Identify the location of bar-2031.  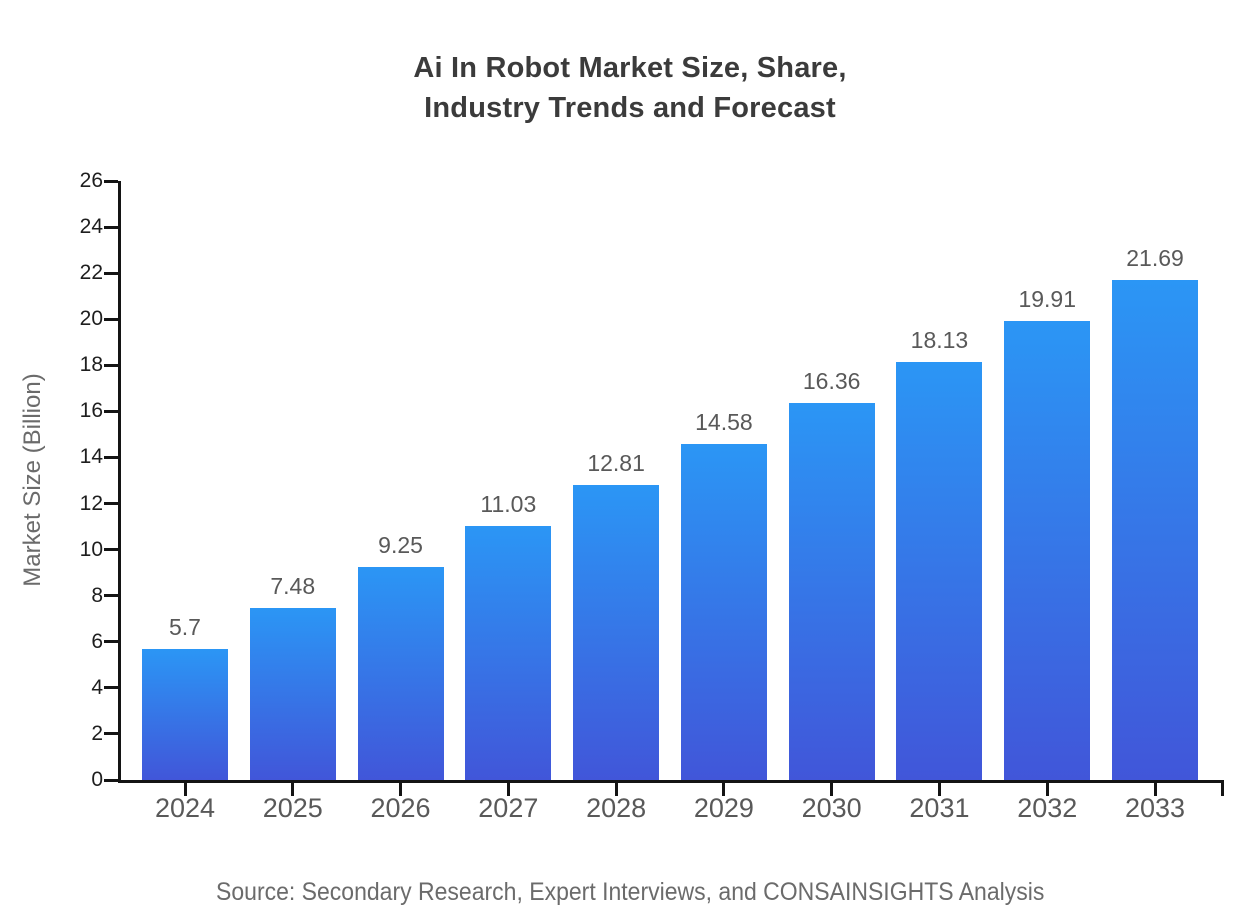
(939, 571).